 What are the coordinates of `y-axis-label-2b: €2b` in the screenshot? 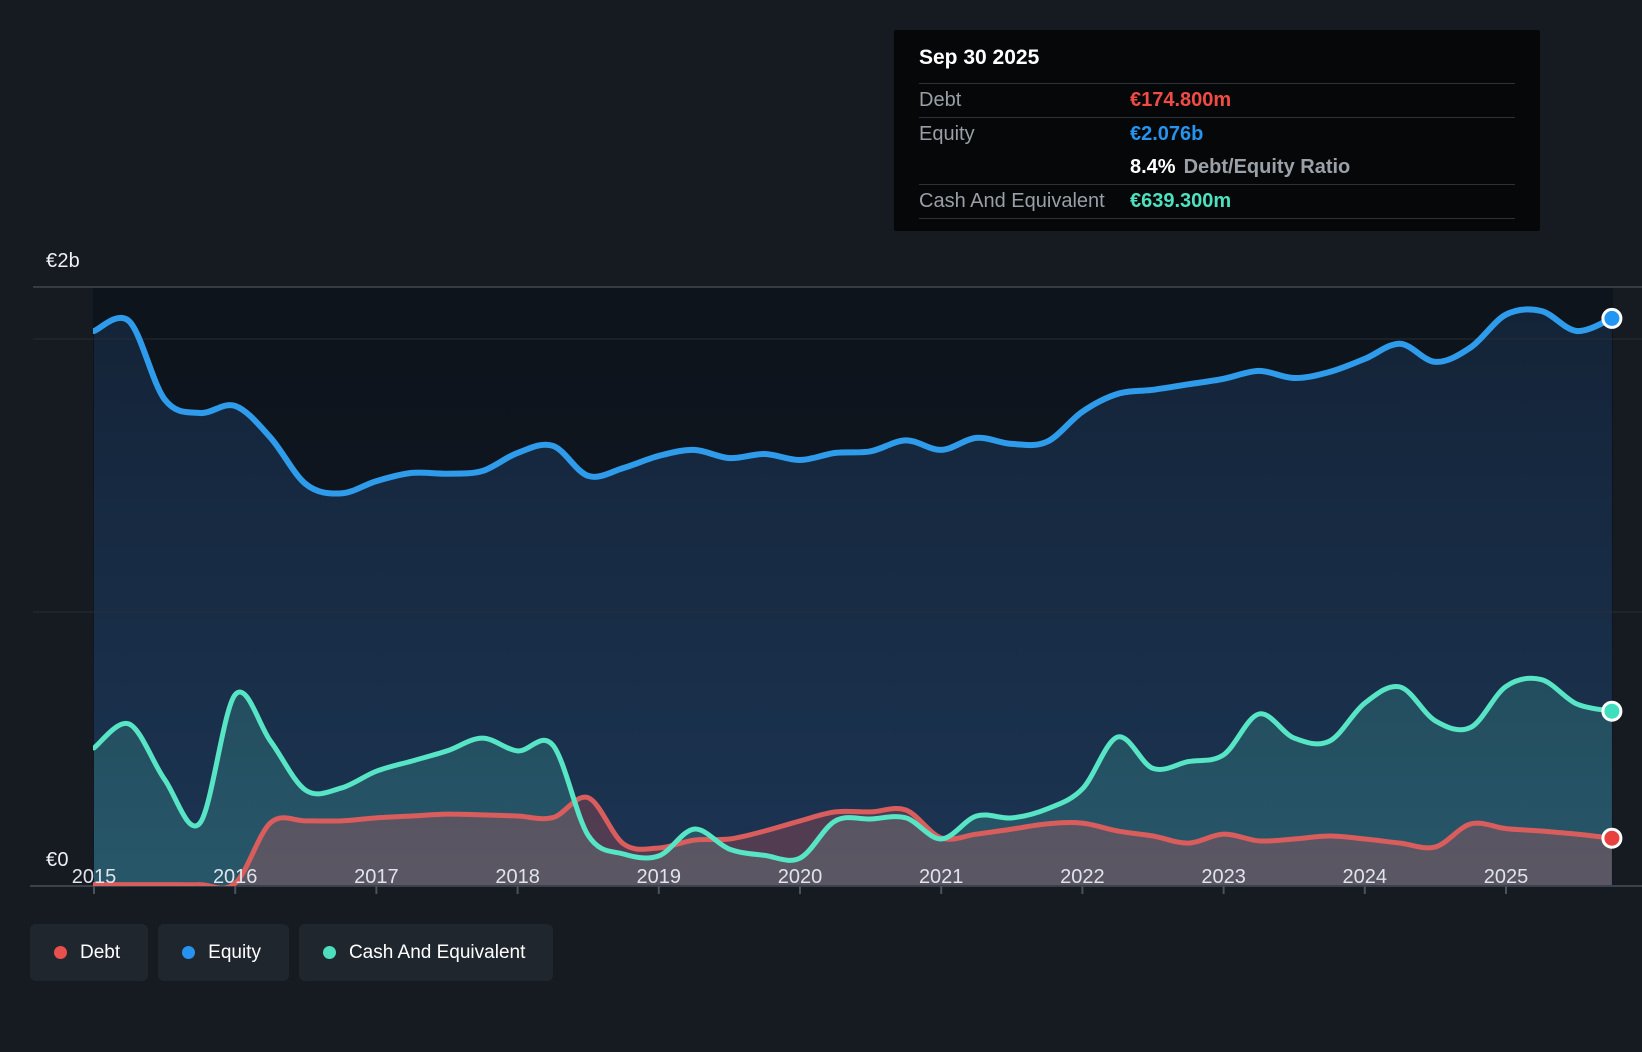 It's located at (63, 261).